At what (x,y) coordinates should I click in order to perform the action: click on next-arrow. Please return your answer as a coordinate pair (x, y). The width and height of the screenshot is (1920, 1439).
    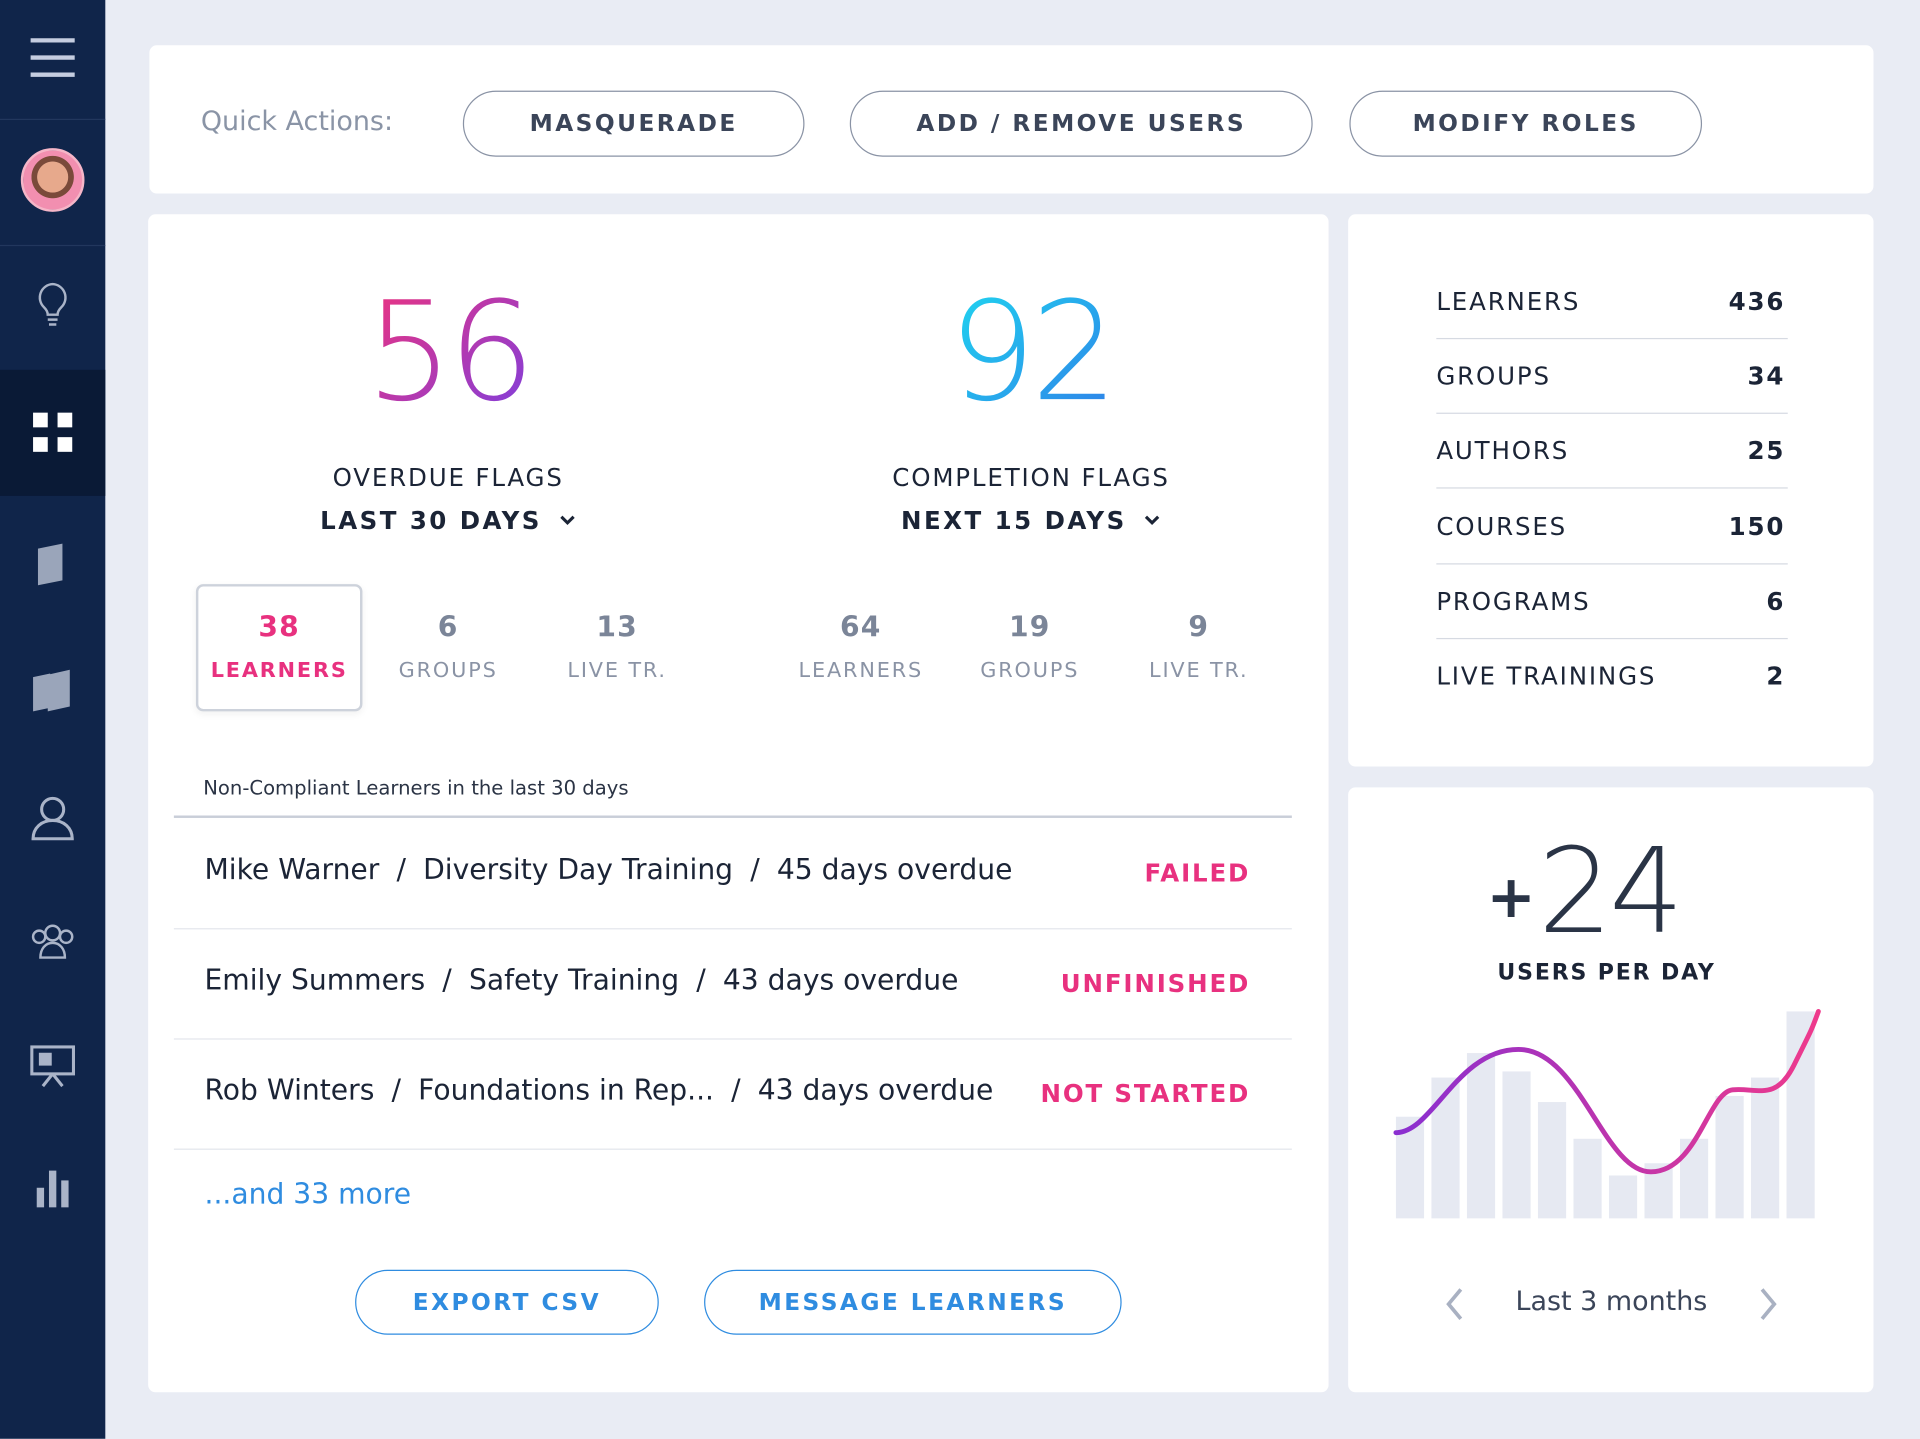
    Looking at the image, I should click on (1768, 1304).